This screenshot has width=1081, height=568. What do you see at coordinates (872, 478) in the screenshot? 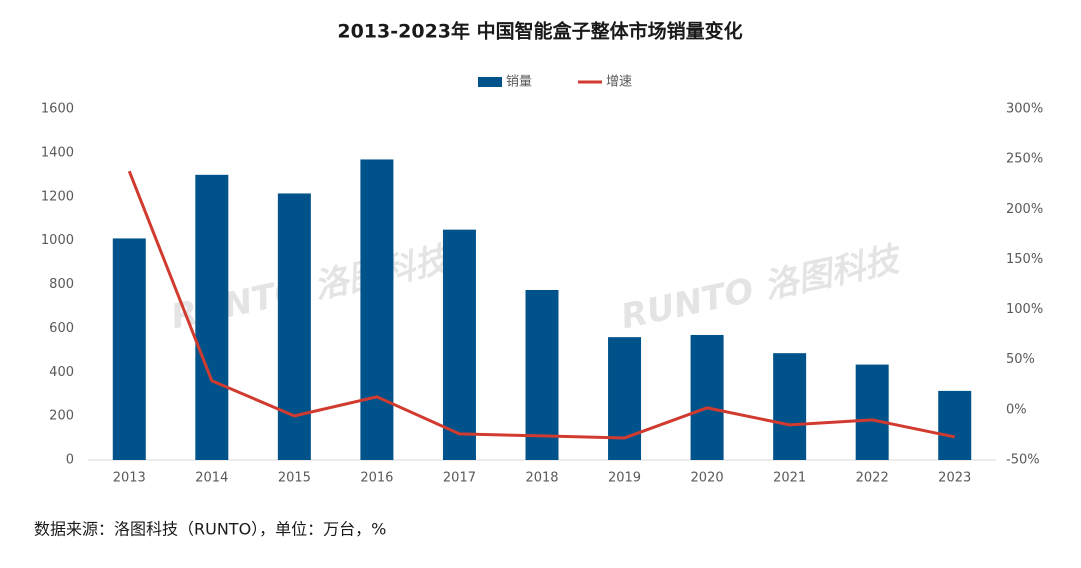
I see `x-tick-label: 2022` at bounding box center [872, 478].